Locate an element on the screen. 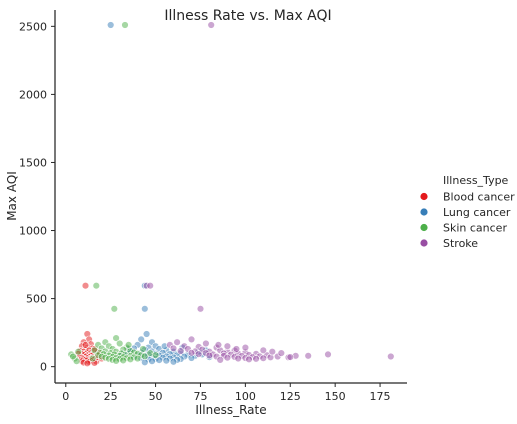 Image resolution: width=517 pixels, height=424 pixels. legend-marker-skin-cancer is located at coordinates (424, 227).